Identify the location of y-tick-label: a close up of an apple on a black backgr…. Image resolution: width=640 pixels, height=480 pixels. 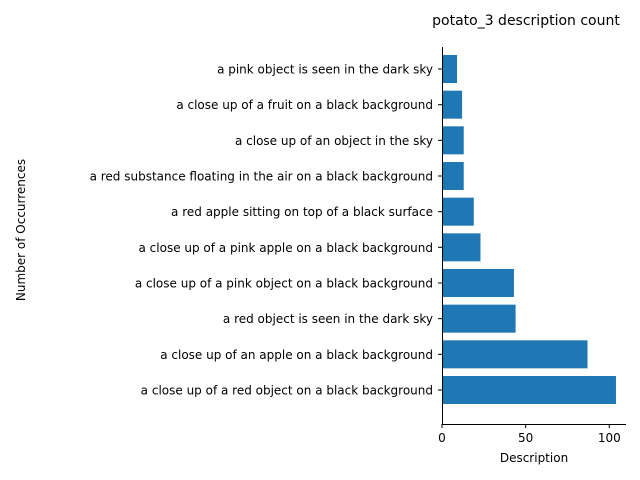
(296, 355).